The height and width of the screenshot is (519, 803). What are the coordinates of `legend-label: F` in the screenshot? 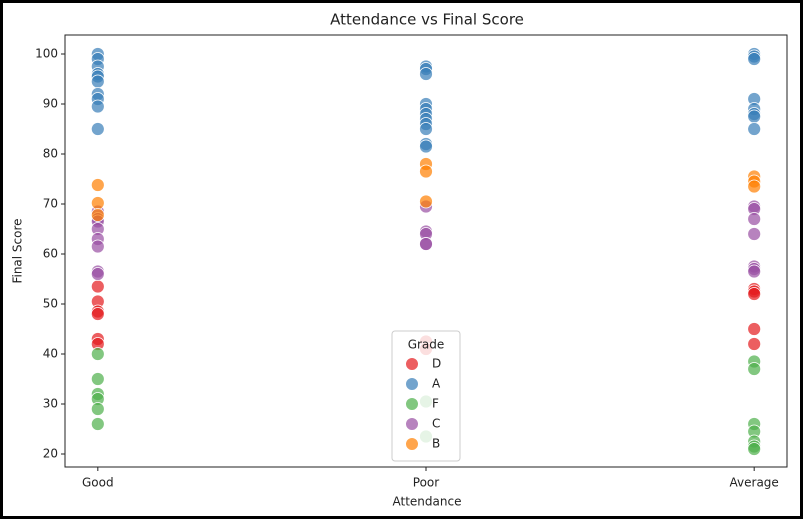 It's located at (435, 404).